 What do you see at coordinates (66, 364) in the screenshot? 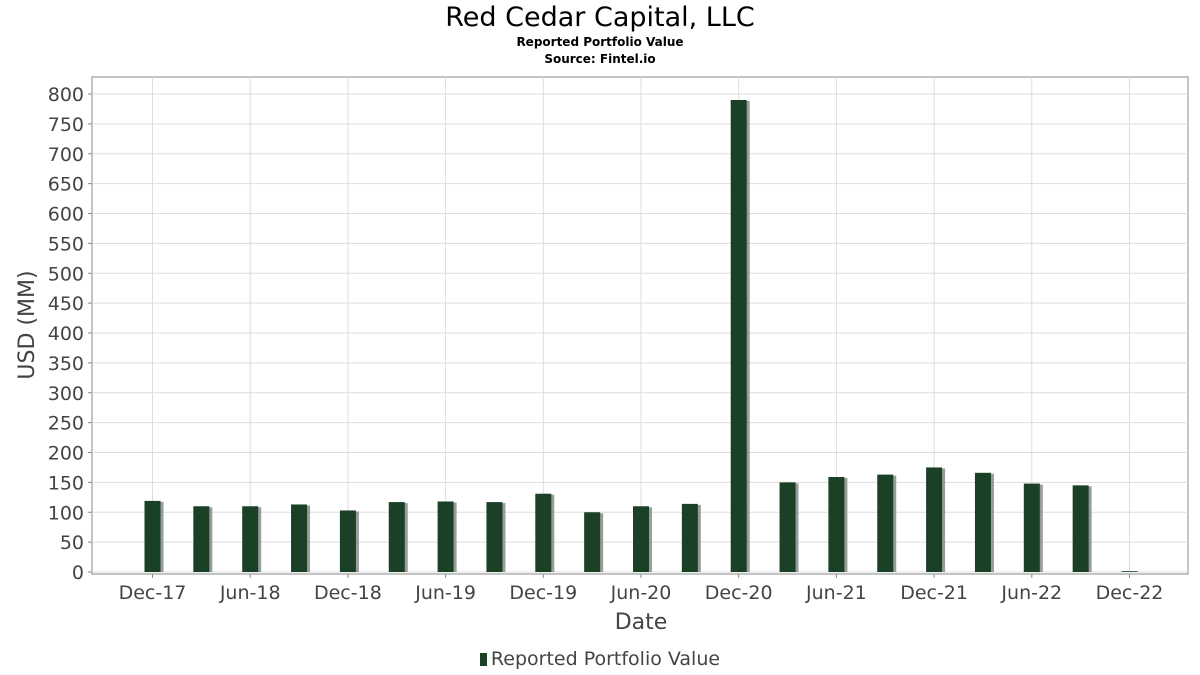
I see `y-tick-label: 350` at bounding box center [66, 364].